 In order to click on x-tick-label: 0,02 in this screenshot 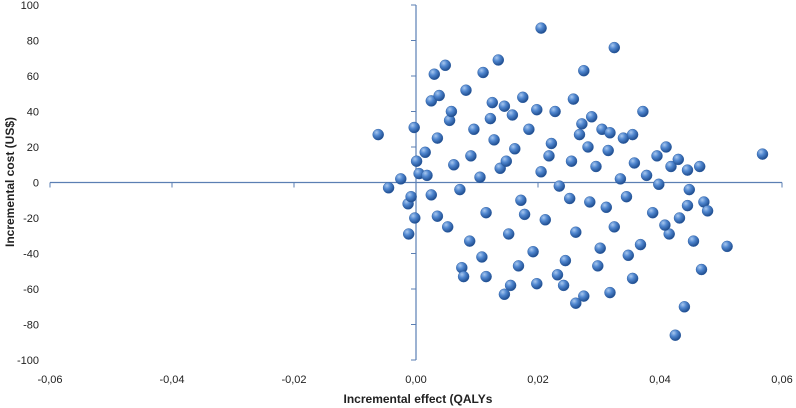, I will do `click(537, 380)`.